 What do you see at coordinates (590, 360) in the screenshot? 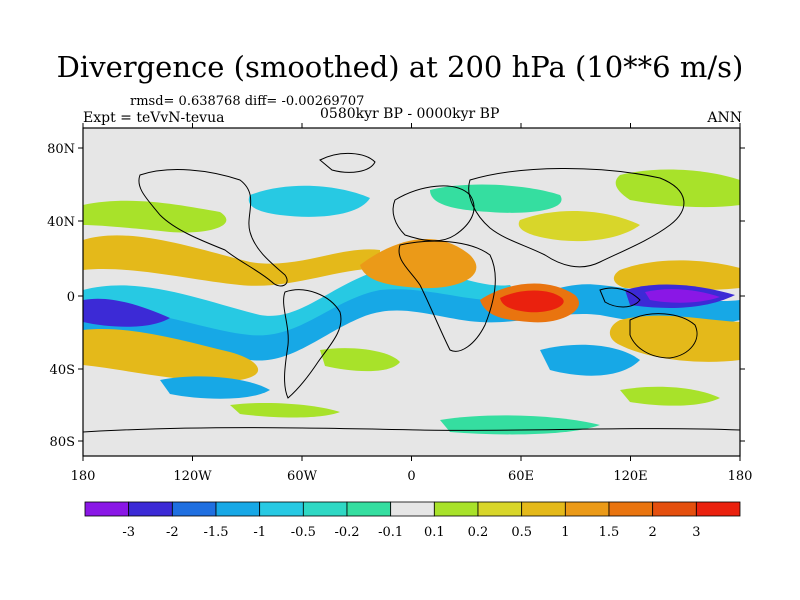
I see `south-indian-patch` at bounding box center [590, 360].